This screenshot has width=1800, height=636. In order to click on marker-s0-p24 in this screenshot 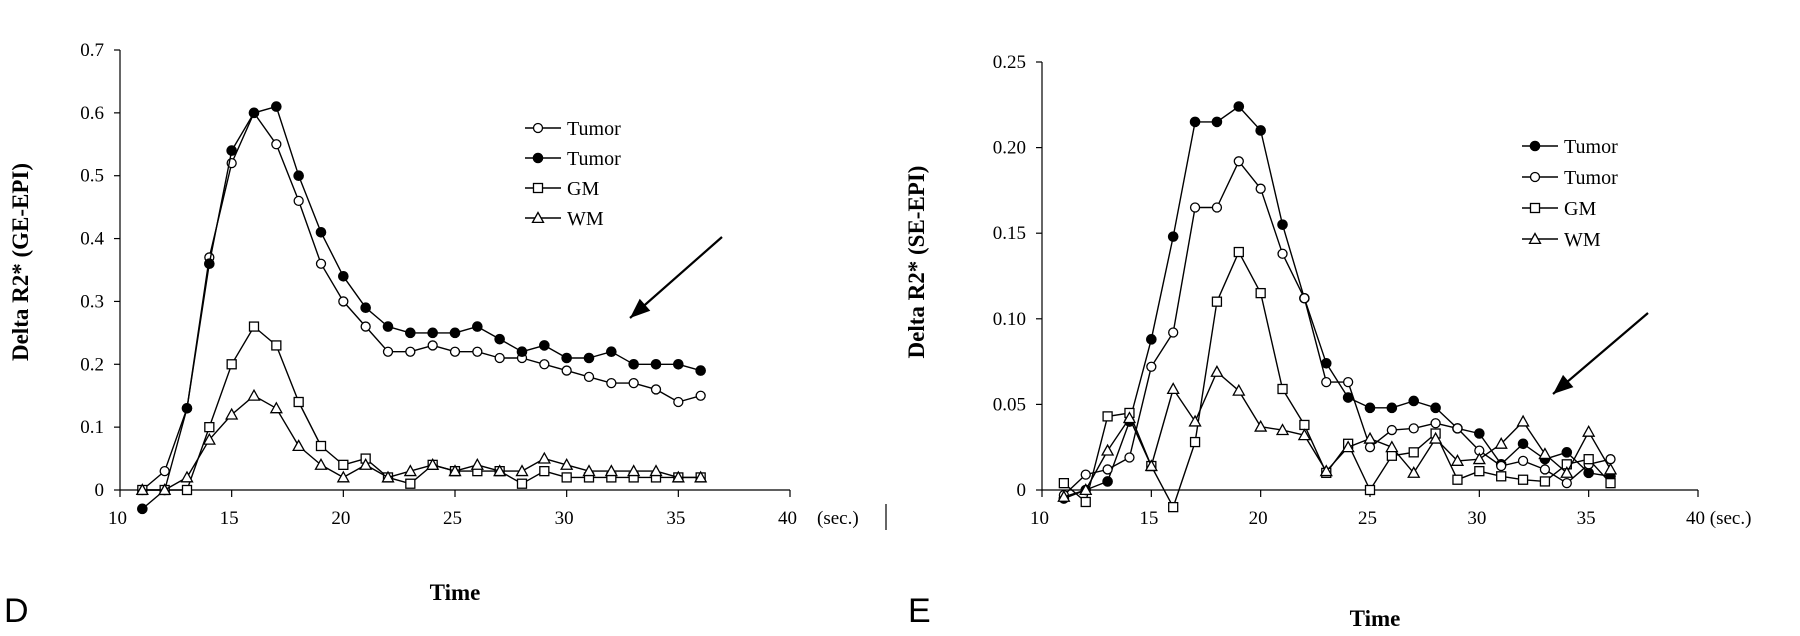, I will do `click(678, 402)`.